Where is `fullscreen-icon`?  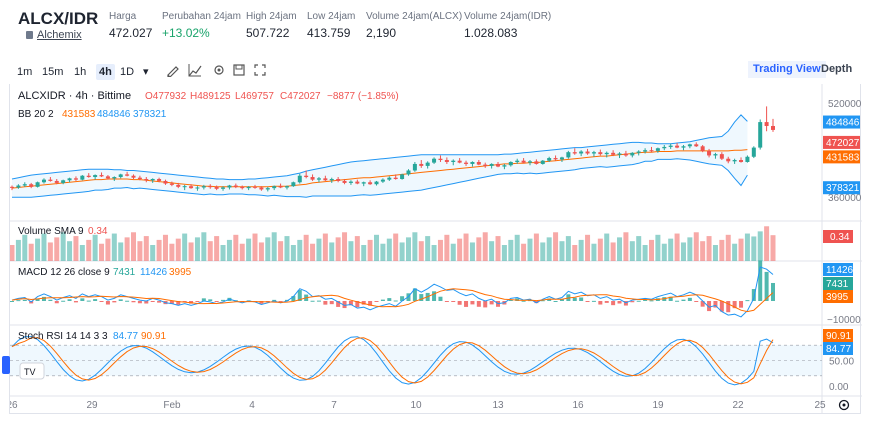
fullscreen-icon is located at coordinates (260, 70).